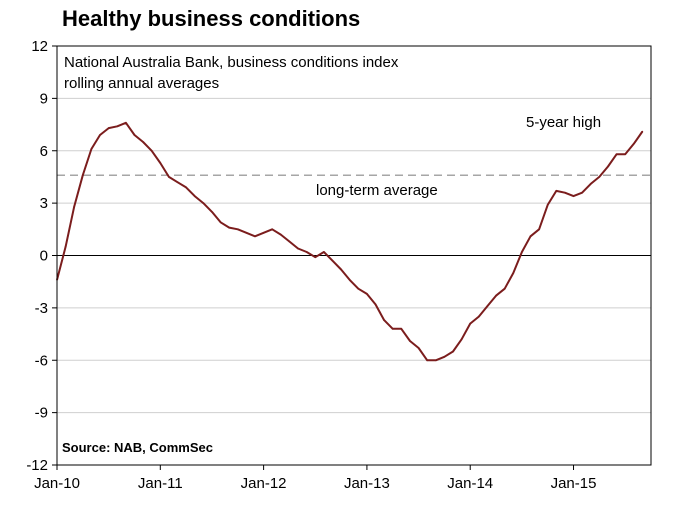 This screenshot has height=508, width=674. I want to click on x-tick-label: Jan-11, so click(160, 483).